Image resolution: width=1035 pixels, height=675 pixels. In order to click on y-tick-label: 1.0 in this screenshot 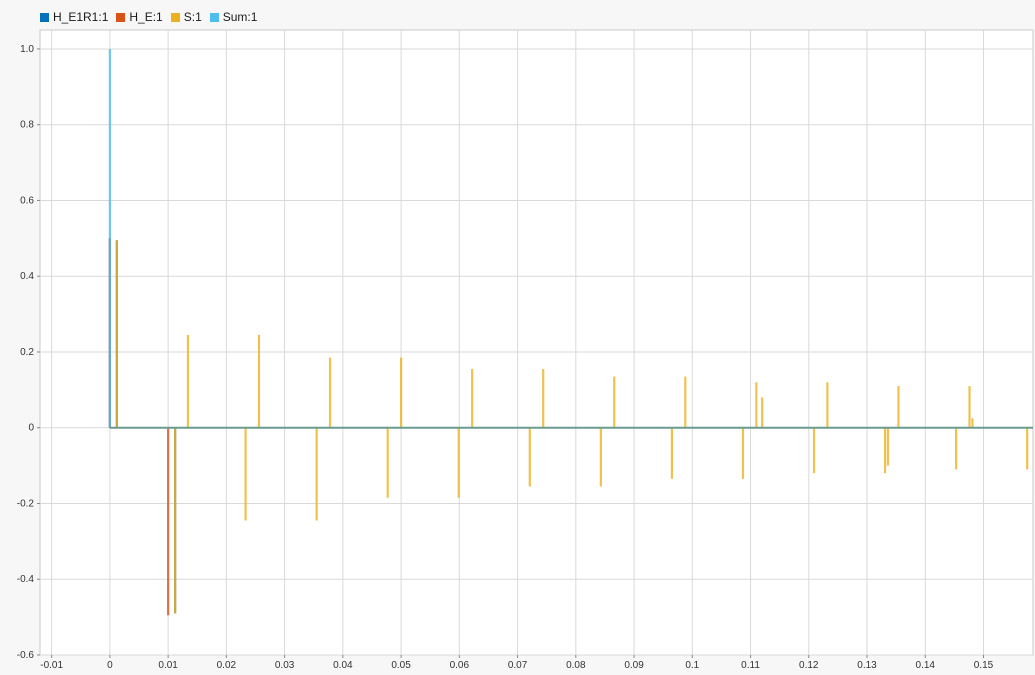, I will do `click(27, 49)`.